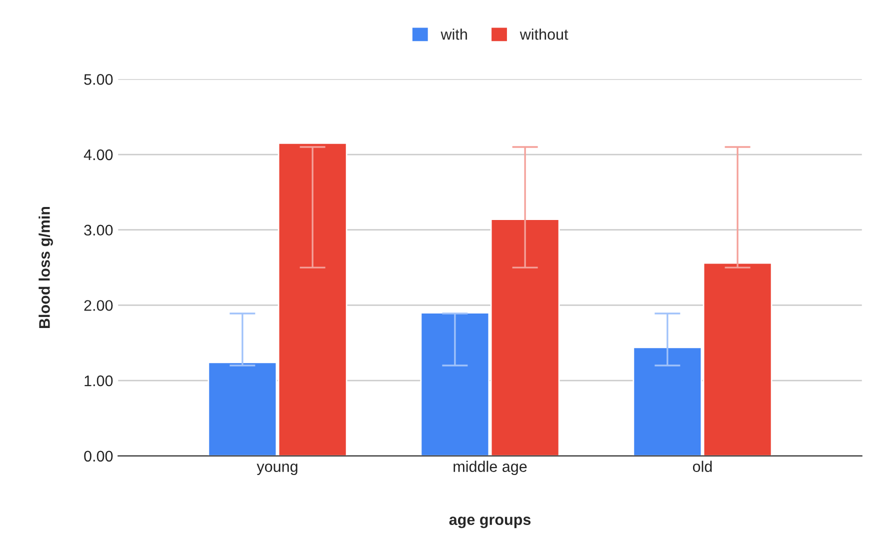  I want to click on x-tick-label: young, so click(277, 470).